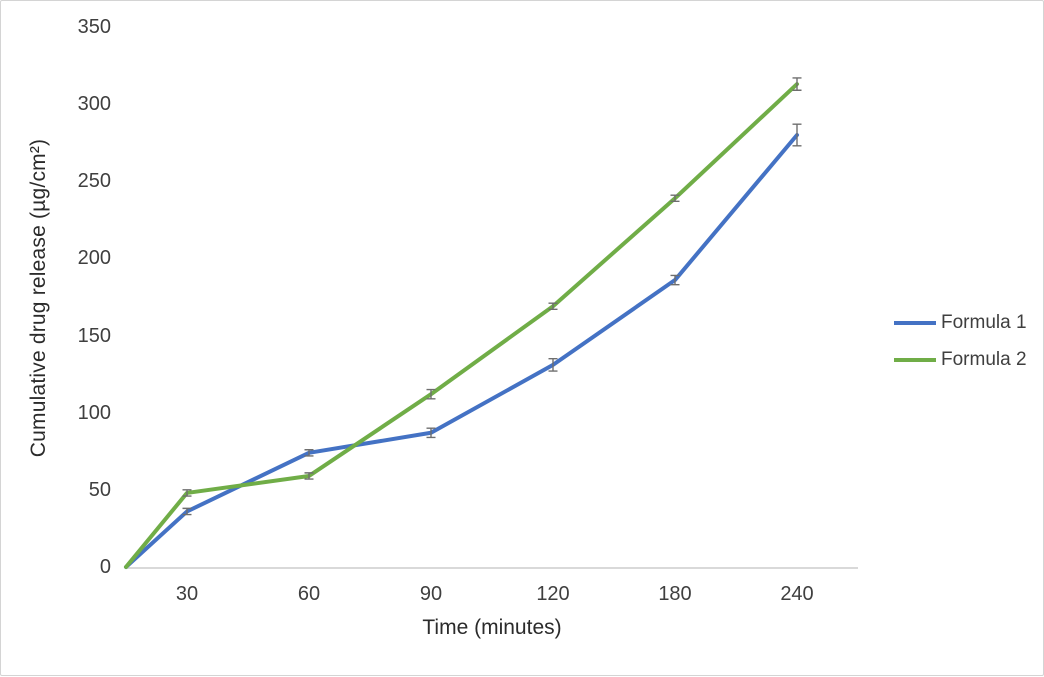 This screenshot has width=1044, height=677. I want to click on legend-label: Formula 1, so click(984, 322).